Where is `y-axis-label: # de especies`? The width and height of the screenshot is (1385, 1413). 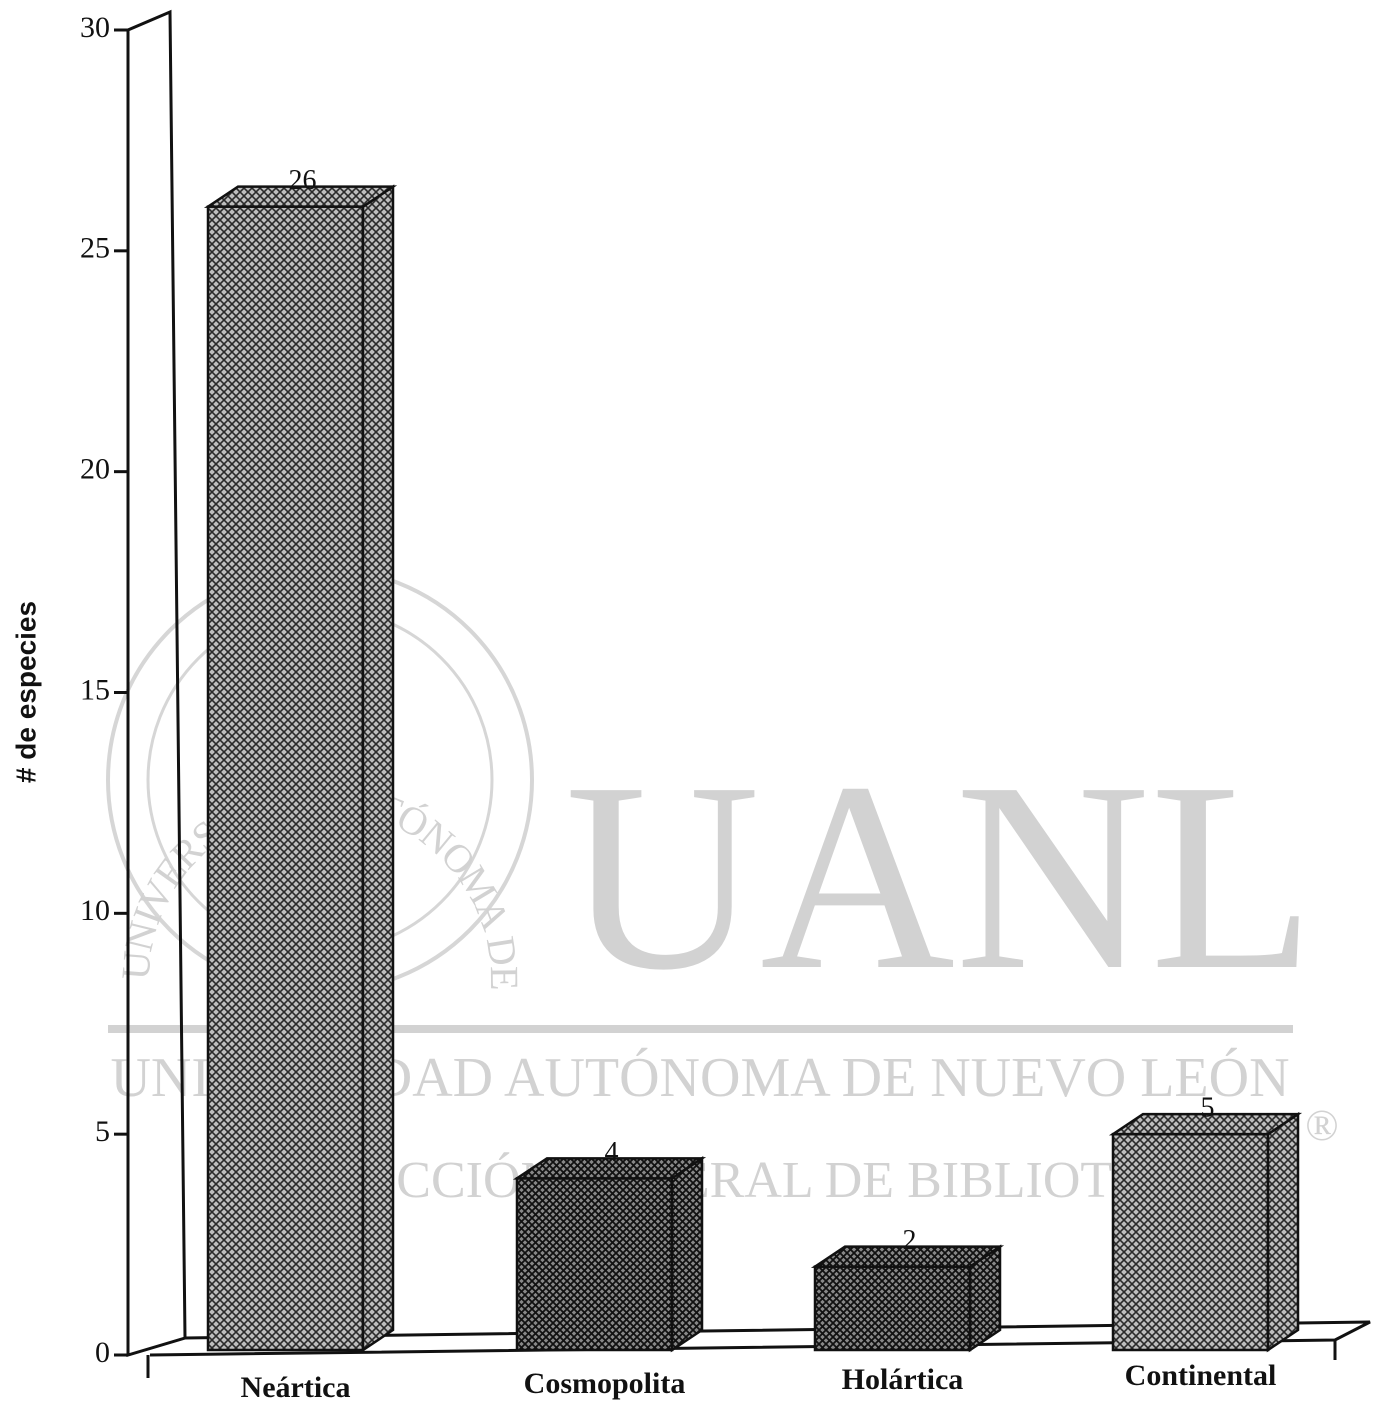
y-axis-label: # de especies is located at coordinates (25, 692).